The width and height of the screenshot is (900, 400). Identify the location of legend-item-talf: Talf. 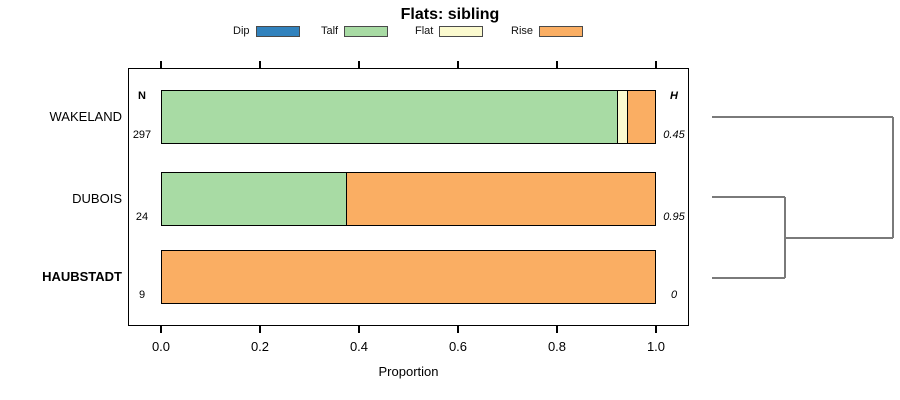
(355, 31).